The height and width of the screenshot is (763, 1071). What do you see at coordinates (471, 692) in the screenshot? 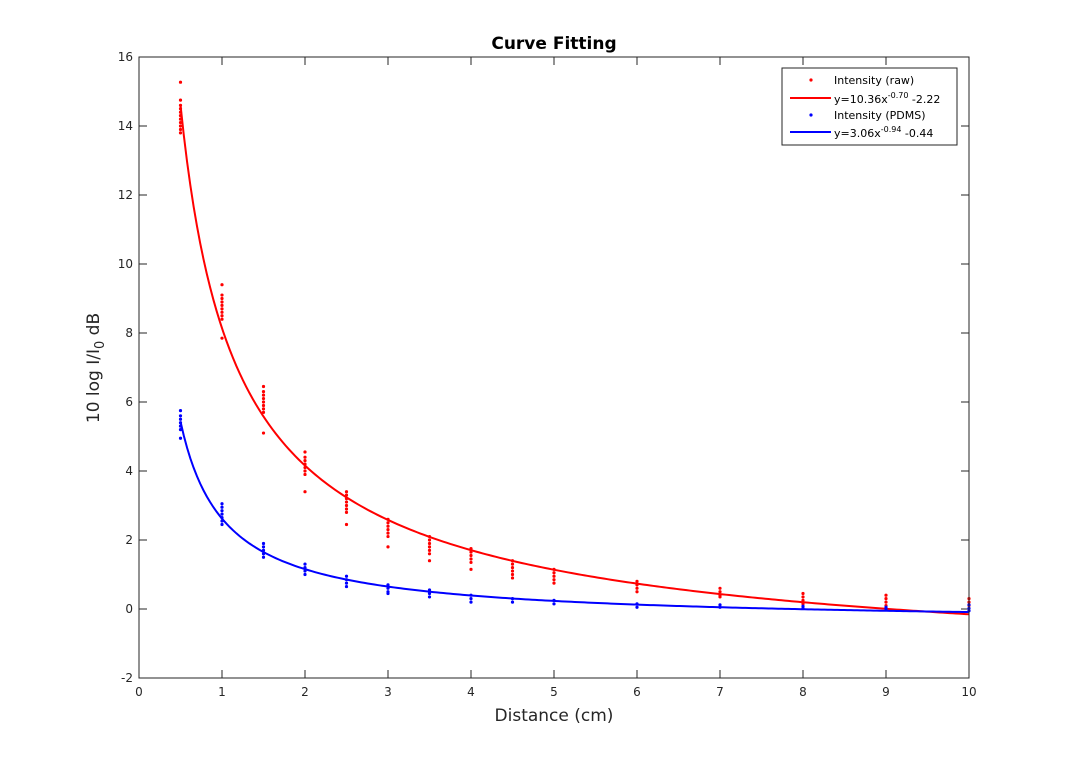
I see `x-tick-label: 4` at bounding box center [471, 692].